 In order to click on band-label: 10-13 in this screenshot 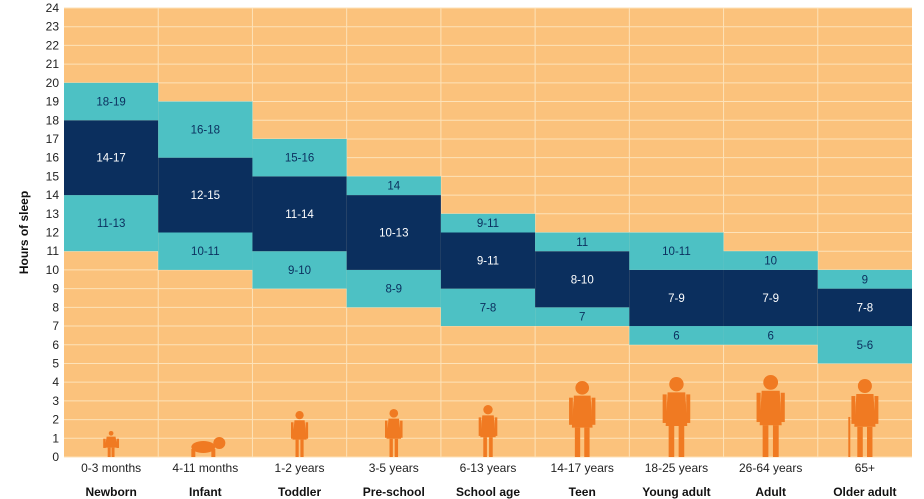, I will do `click(393, 234)`.